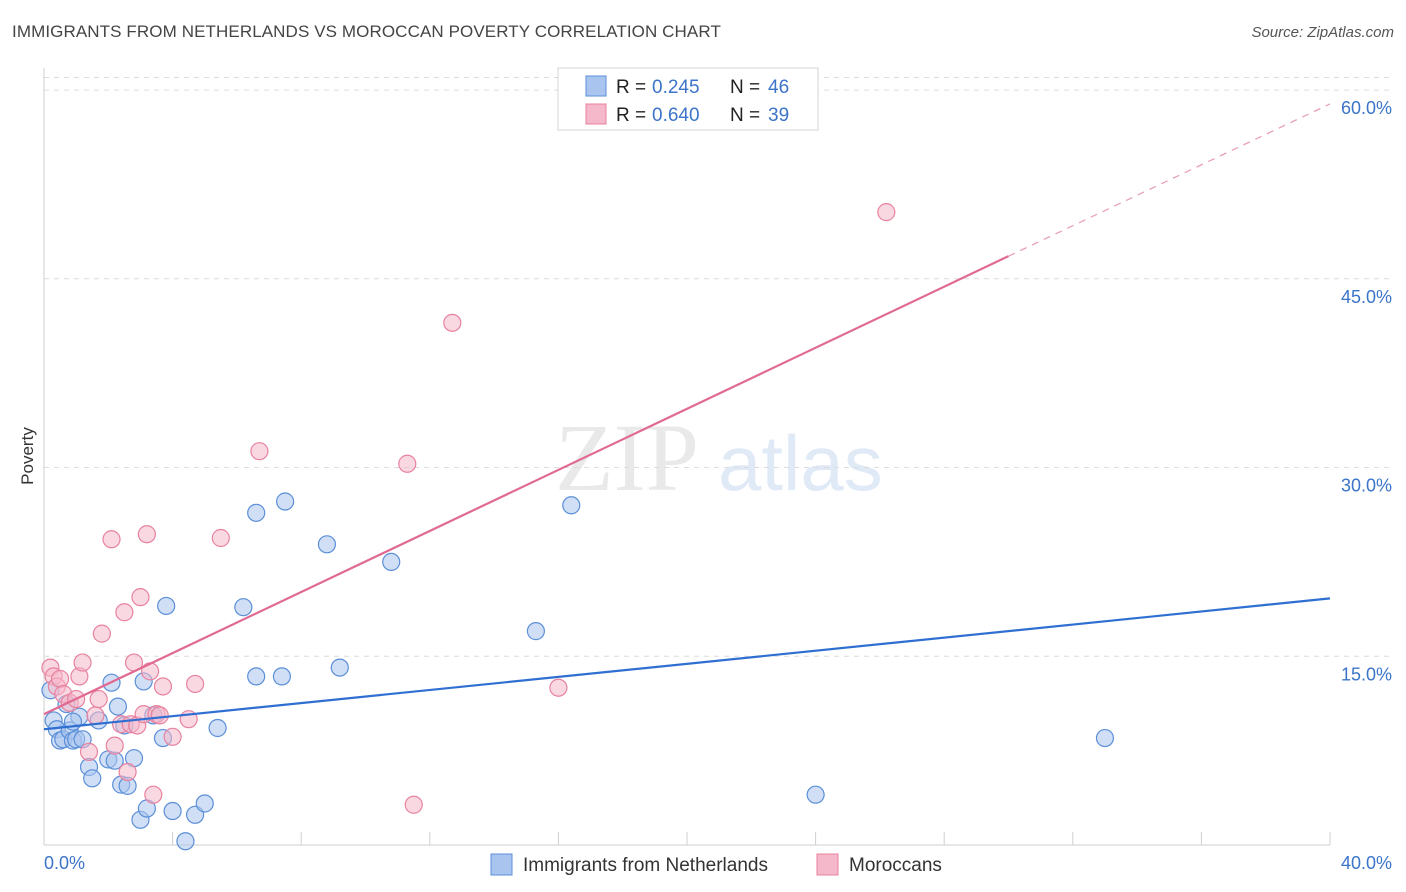 This screenshot has width=1406, height=892. What do you see at coordinates (631, 115) in the screenshot?
I see `legend-r-label-moroccans: R =` at bounding box center [631, 115].